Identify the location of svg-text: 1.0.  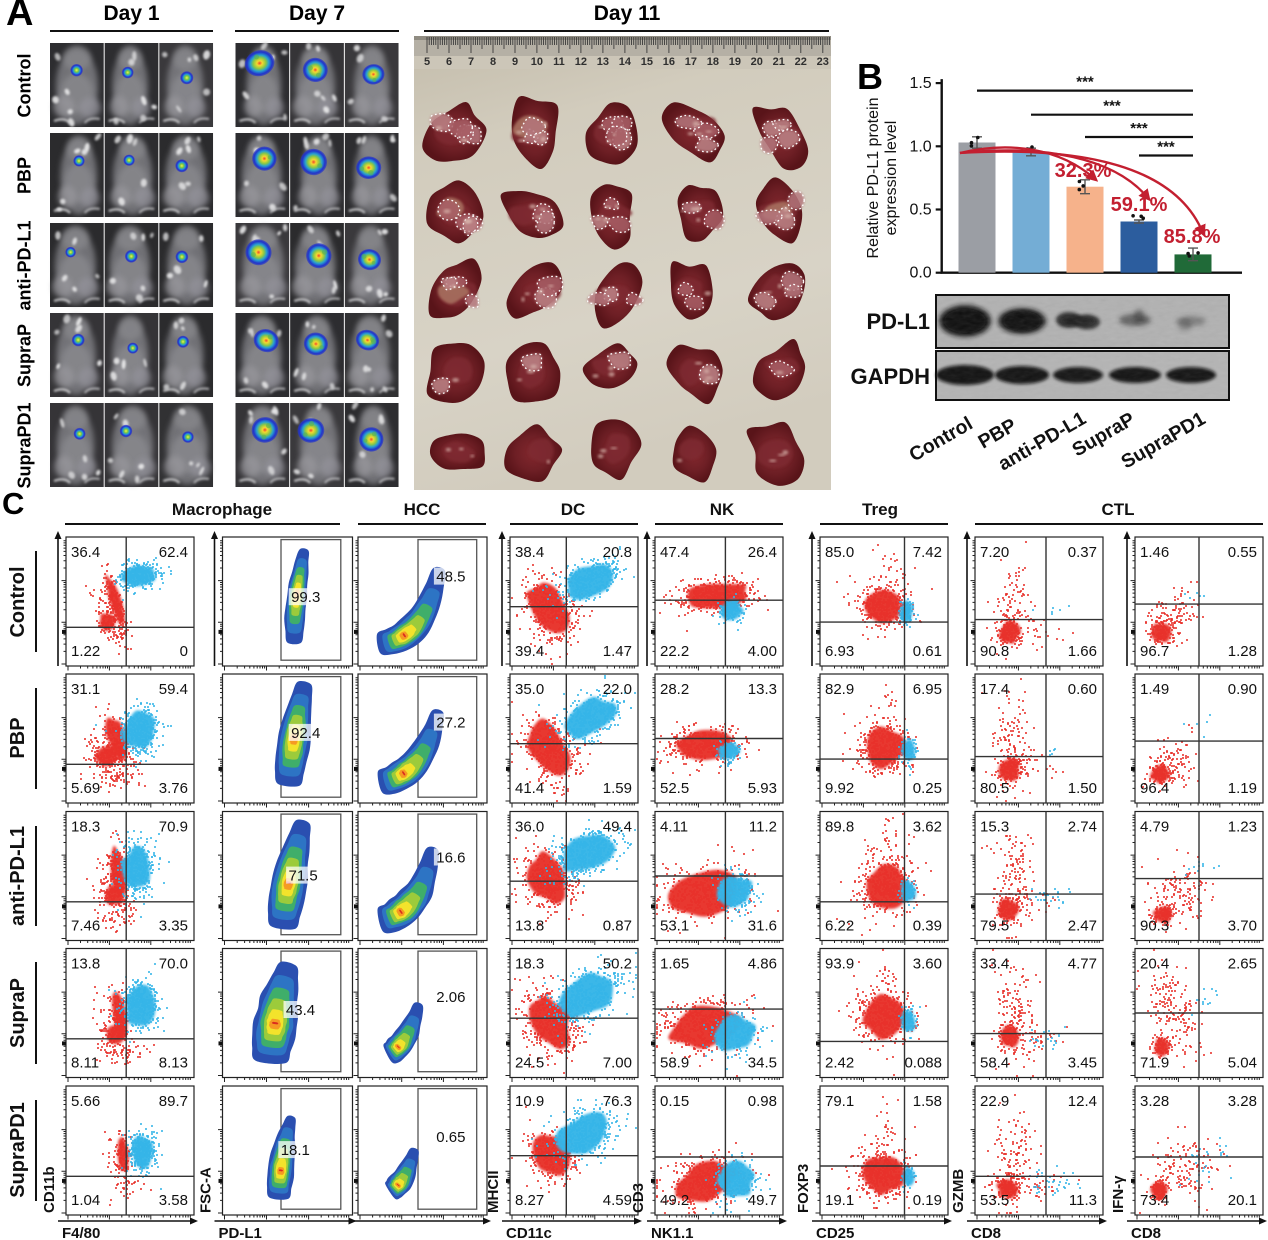
(920, 146).